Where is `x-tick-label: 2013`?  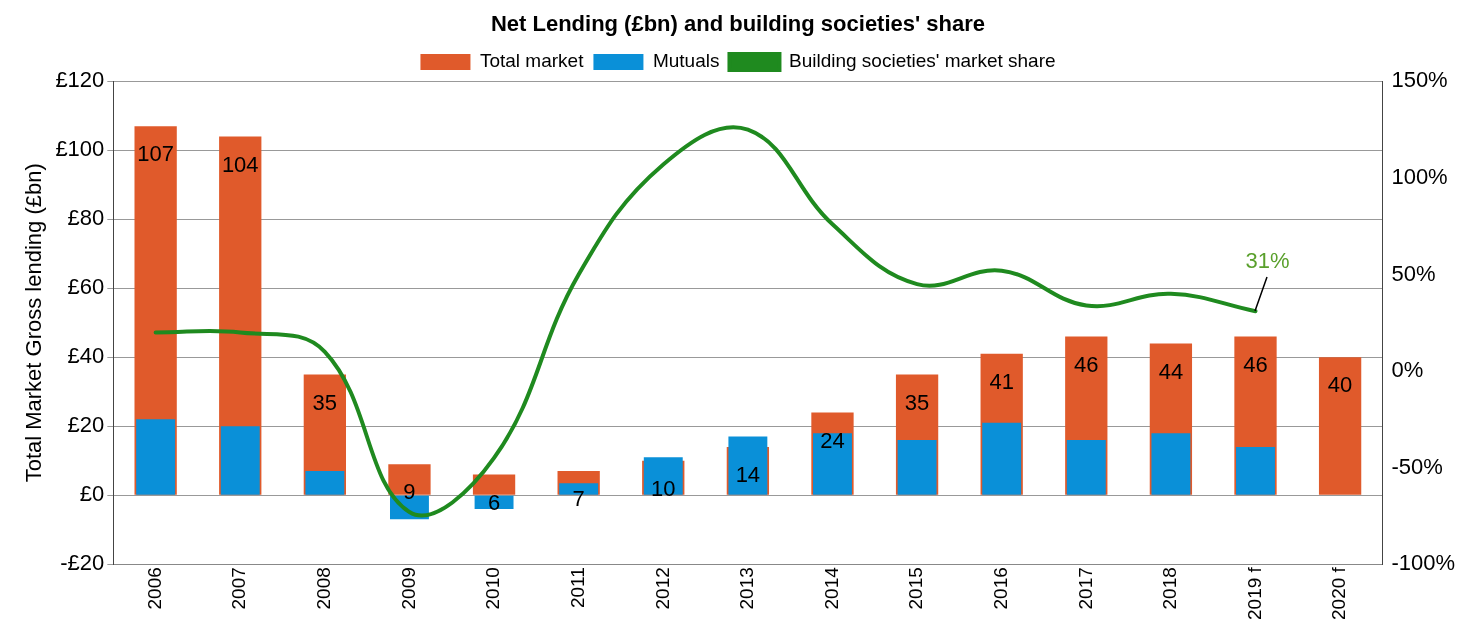
x-tick-label: 2013 is located at coordinates (747, 588).